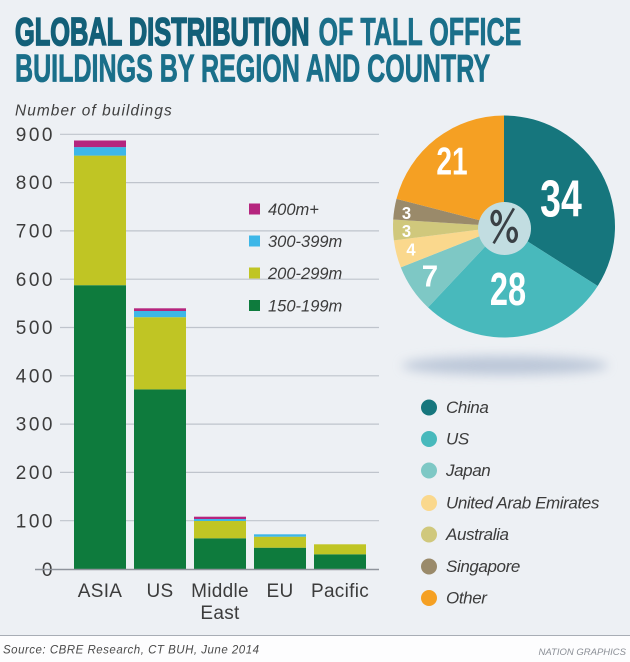 The height and width of the screenshot is (662, 630). Describe the element at coordinates (35, 376) in the screenshot. I see `svg-text: 400` at that location.